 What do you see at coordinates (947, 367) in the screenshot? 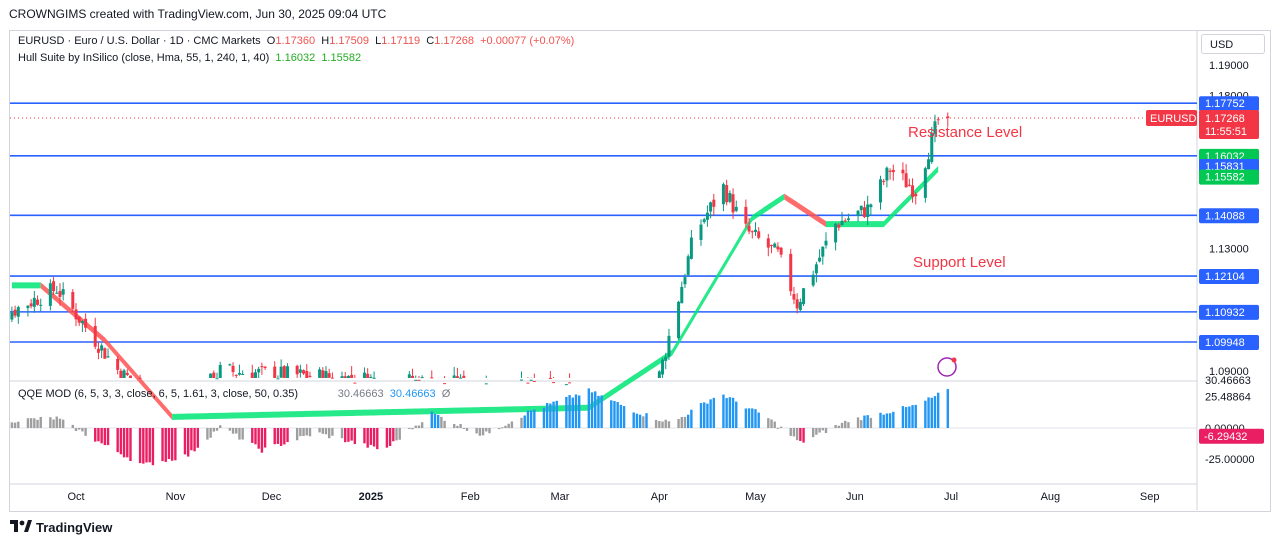
I see `event-marker-icon` at bounding box center [947, 367].